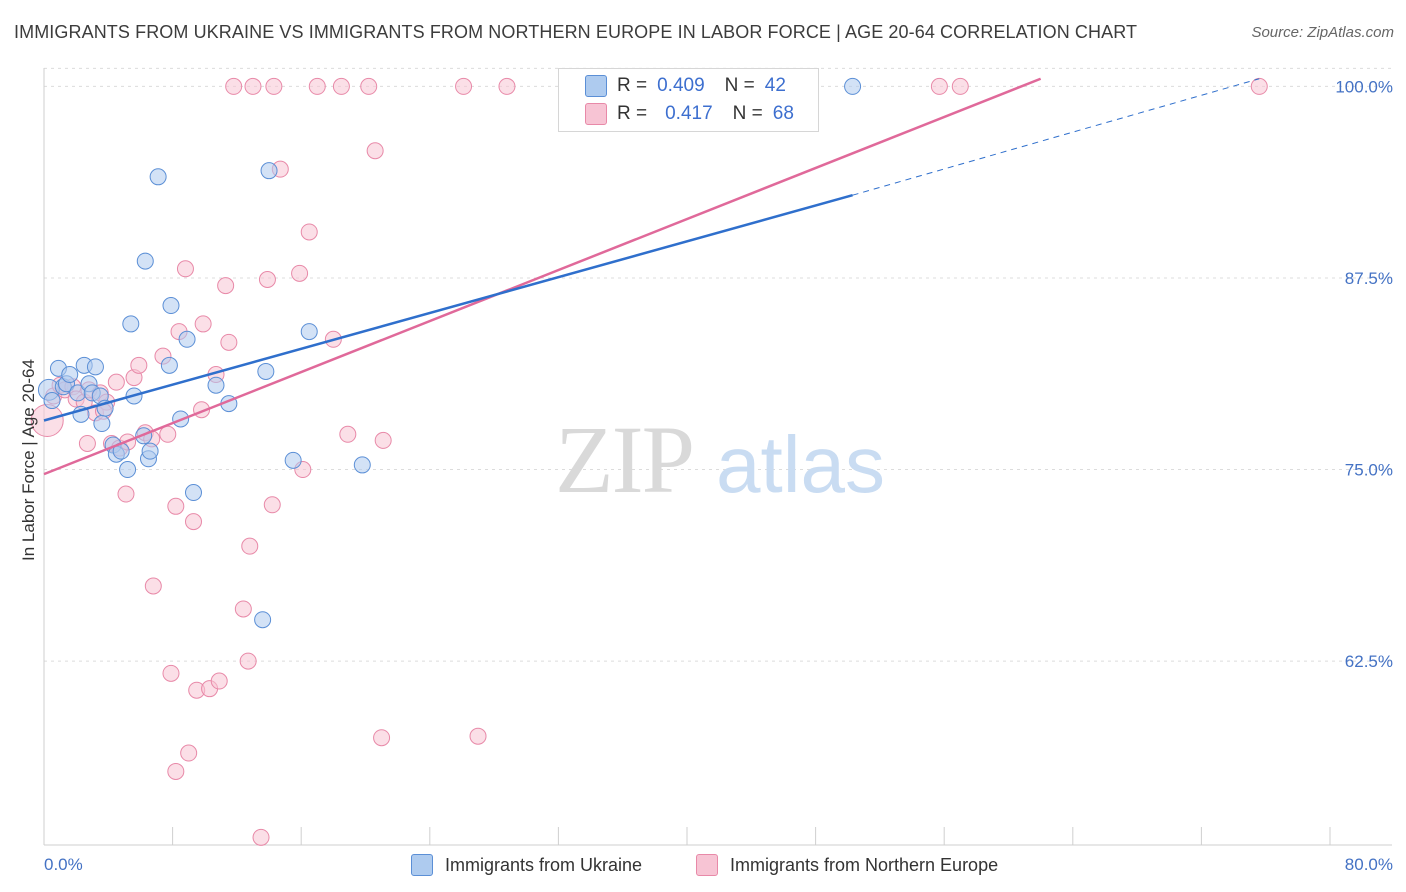 The image size is (1406, 892). What do you see at coordinates (422, 865) in the screenshot?
I see `ukraine-legend-swatch` at bounding box center [422, 865].